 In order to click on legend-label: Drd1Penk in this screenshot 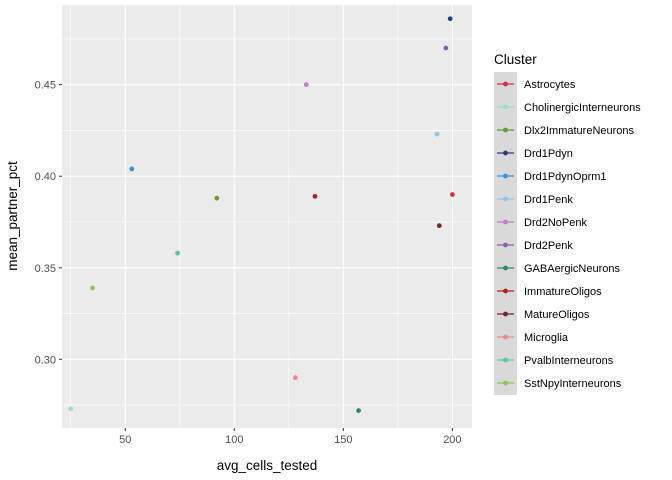, I will do `click(548, 200)`.